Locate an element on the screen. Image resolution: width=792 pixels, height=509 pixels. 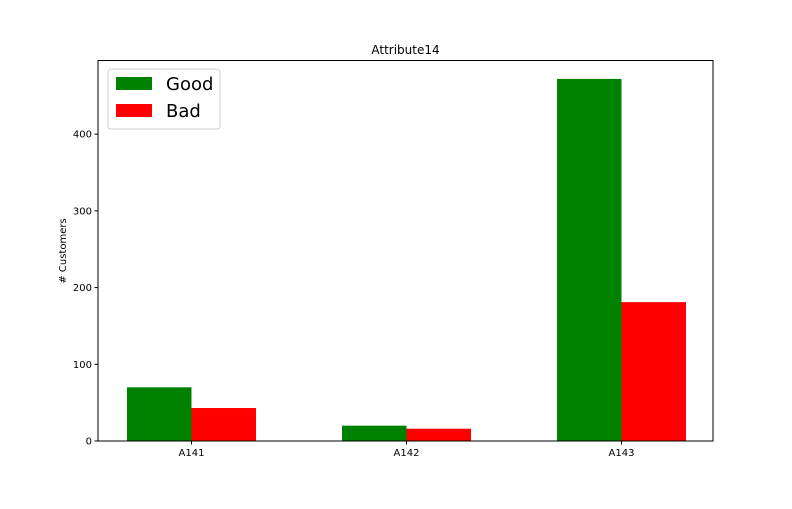
y-axis-ticks: 0 100 200 300 400 is located at coordinates (85, 289).